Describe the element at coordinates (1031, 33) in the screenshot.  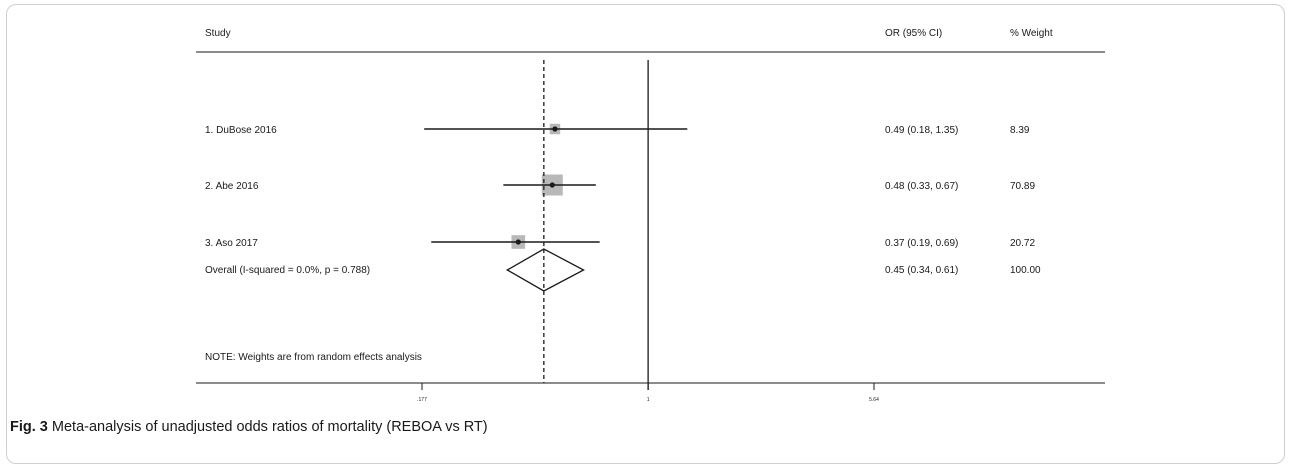
I see `header-weight: % Weight` at that location.